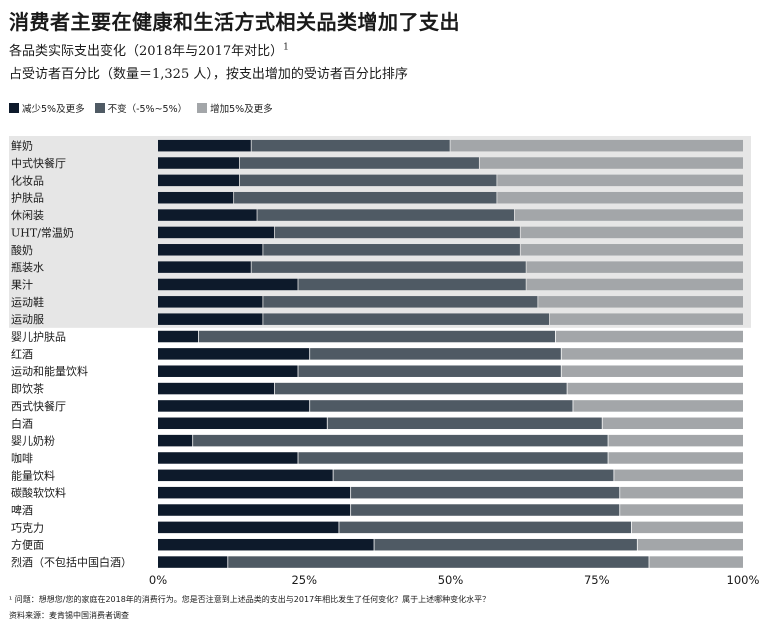 Image resolution: width=768 pixels, height=638 pixels. Describe the element at coordinates (208, 74) in the screenshot. I see `chart-note: 占受访者百分比（数量＝1,325 人），按支出增加的受访者百分比排序` at that location.